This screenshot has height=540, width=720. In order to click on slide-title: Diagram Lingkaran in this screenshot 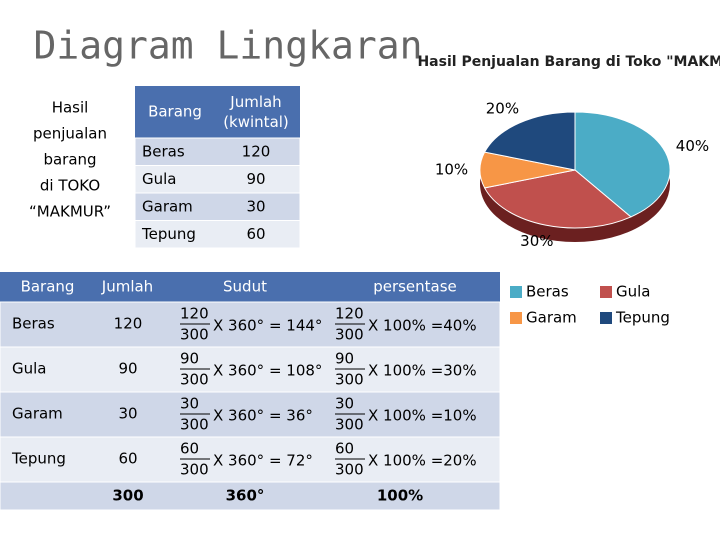, I will do `click(228, 46)`.